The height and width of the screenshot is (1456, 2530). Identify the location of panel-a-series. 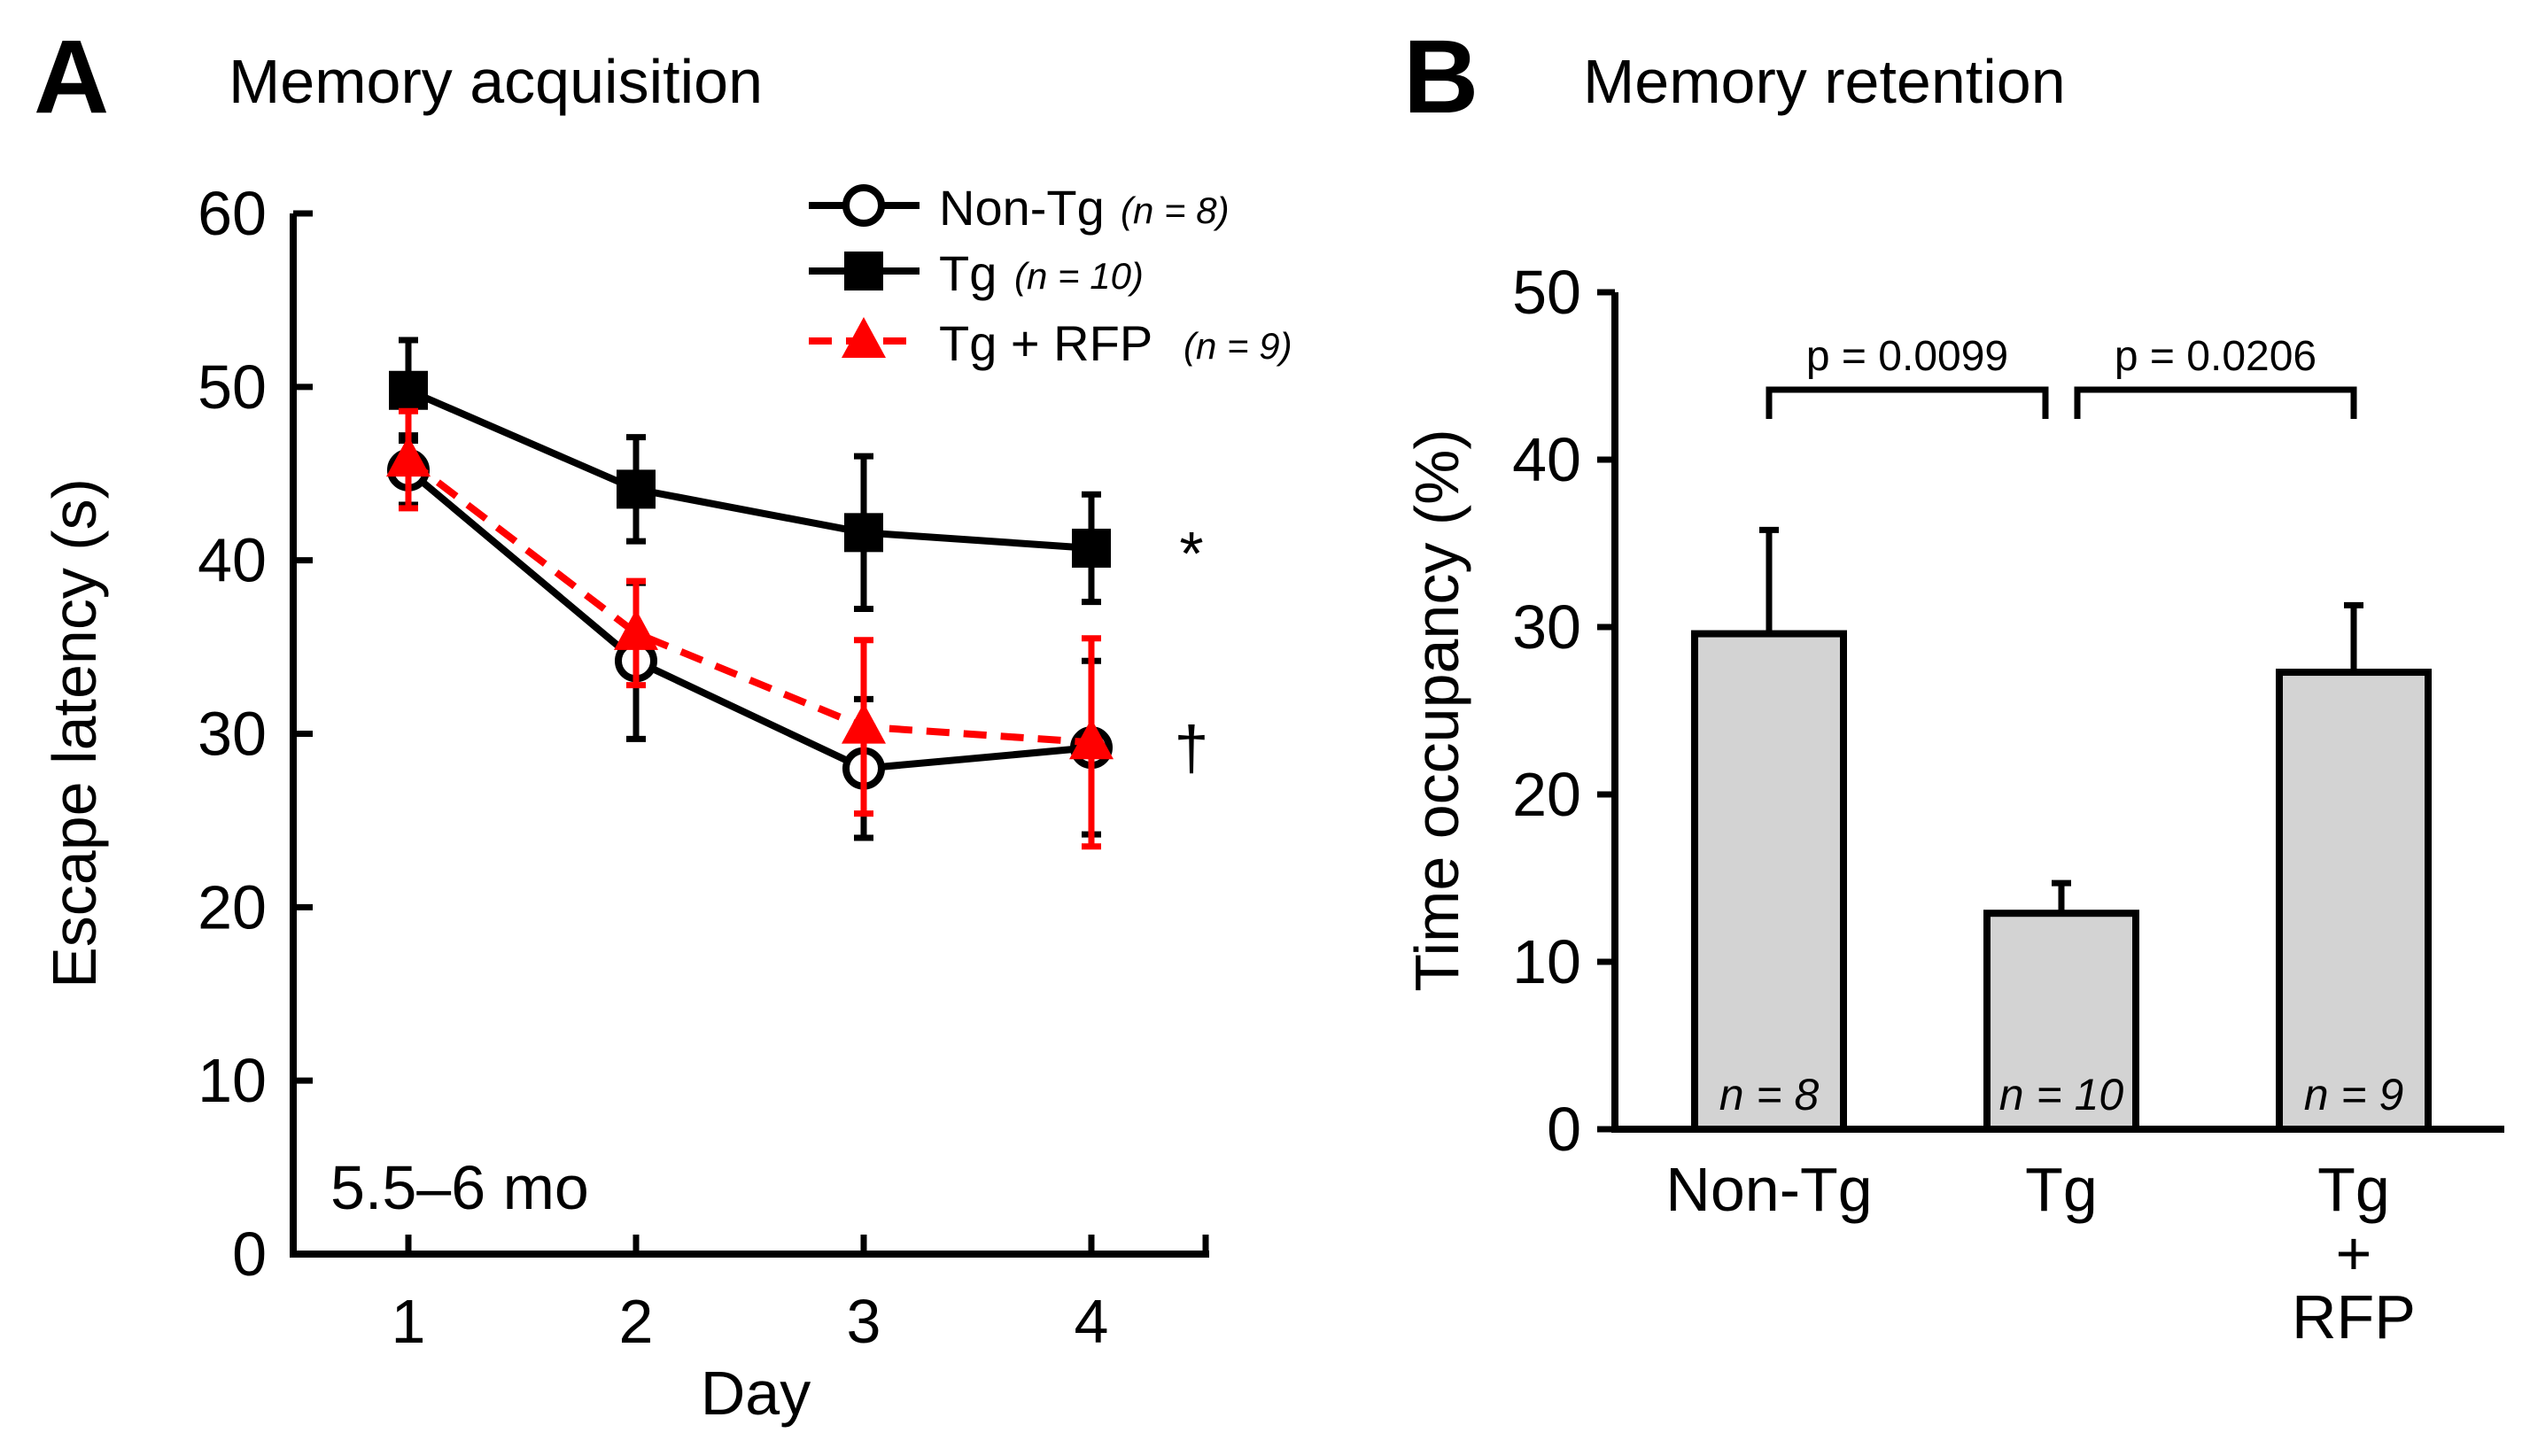
(750, 593).